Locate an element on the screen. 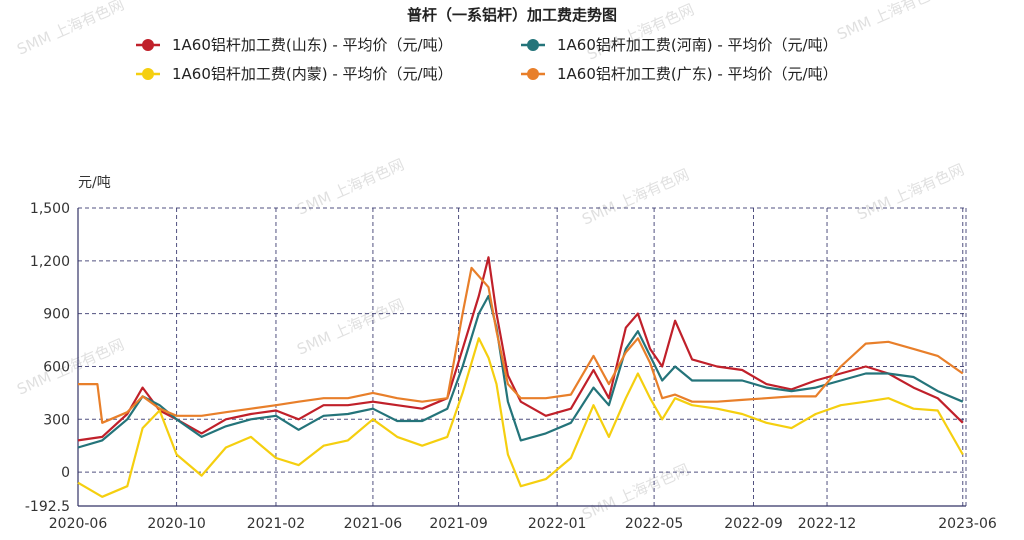  x-tick-label: 2022-09 is located at coordinates (753, 524).